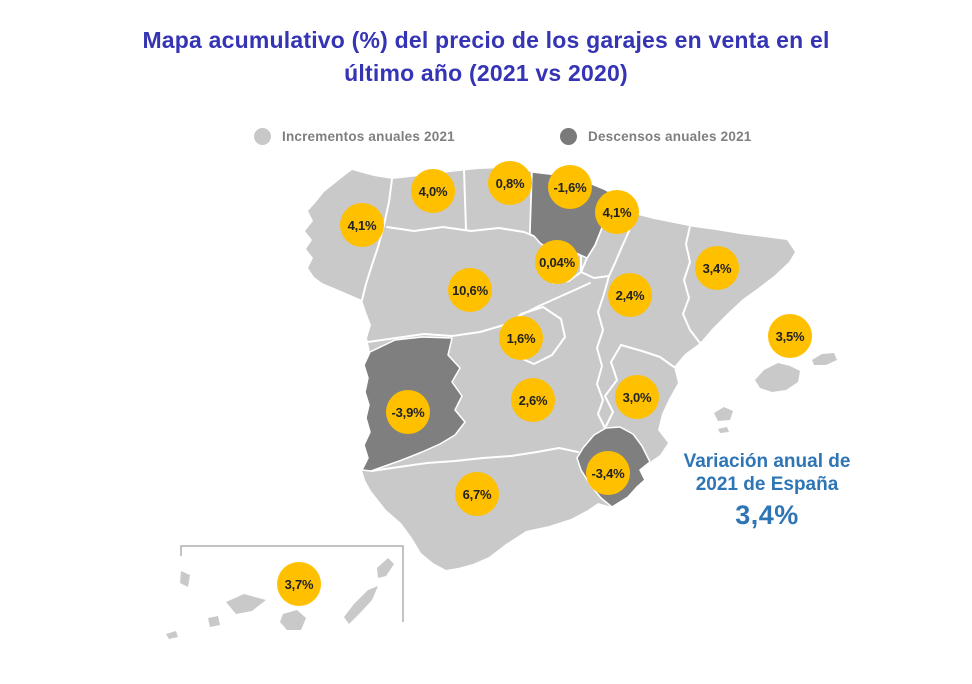 Image resolution: width=972 pixels, height=684 pixels. Describe the element at coordinates (637, 397) in the screenshot. I see `region-bubble-comunidad-valenciana: 3,0%` at that location.